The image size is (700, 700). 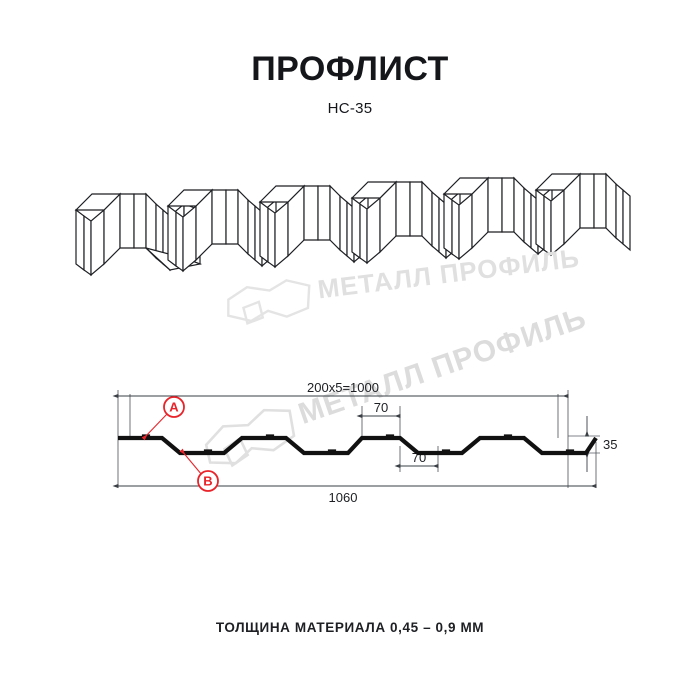 I want to click on callout-a-circle, so click(x=174, y=407).